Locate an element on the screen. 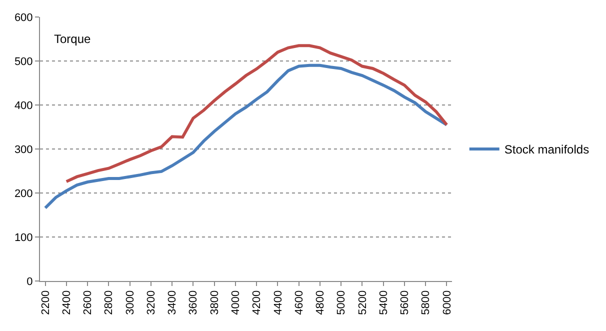 This screenshot has width=606, height=331. x-tick-label: 4800 is located at coordinates (320, 302).